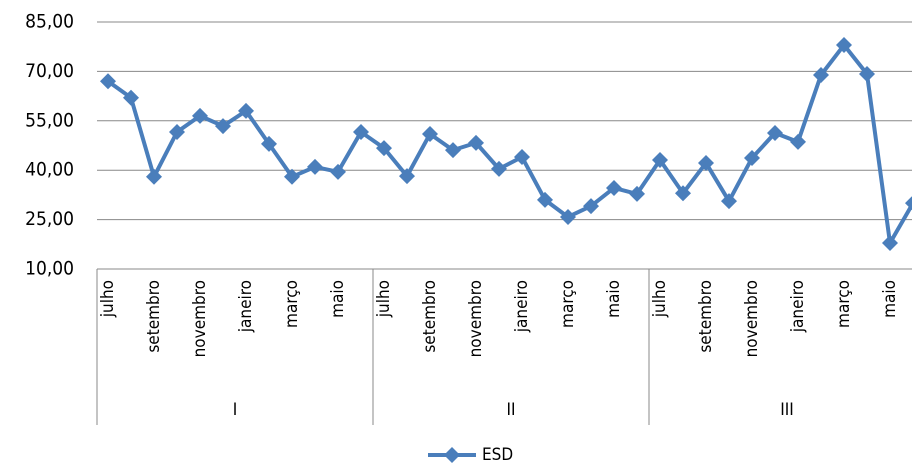 The image size is (912, 463). What do you see at coordinates (49, 269) in the screenshot?
I see `y-tick-label: 10,00` at bounding box center [49, 269].